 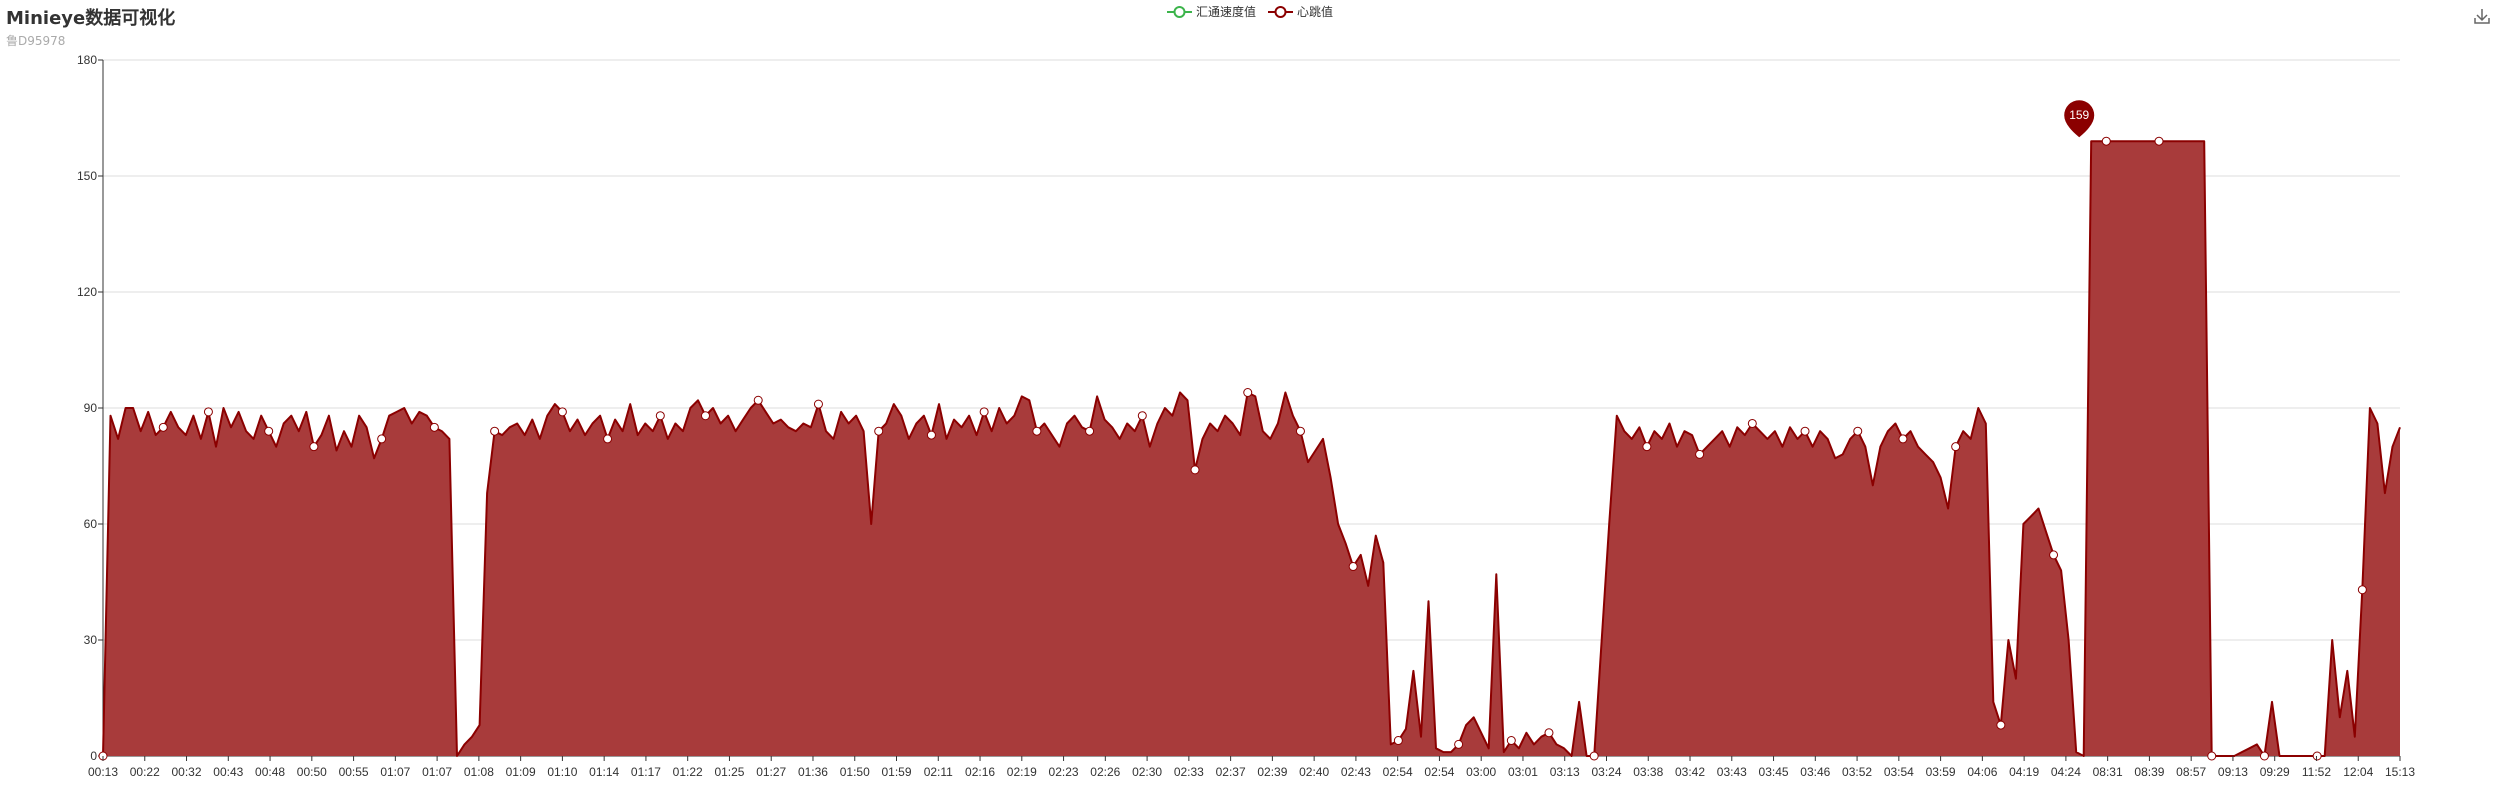 What do you see at coordinates (312, 772) in the screenshot?
I see `x-tick-label: 00:50` at bounding box center [312, 772].